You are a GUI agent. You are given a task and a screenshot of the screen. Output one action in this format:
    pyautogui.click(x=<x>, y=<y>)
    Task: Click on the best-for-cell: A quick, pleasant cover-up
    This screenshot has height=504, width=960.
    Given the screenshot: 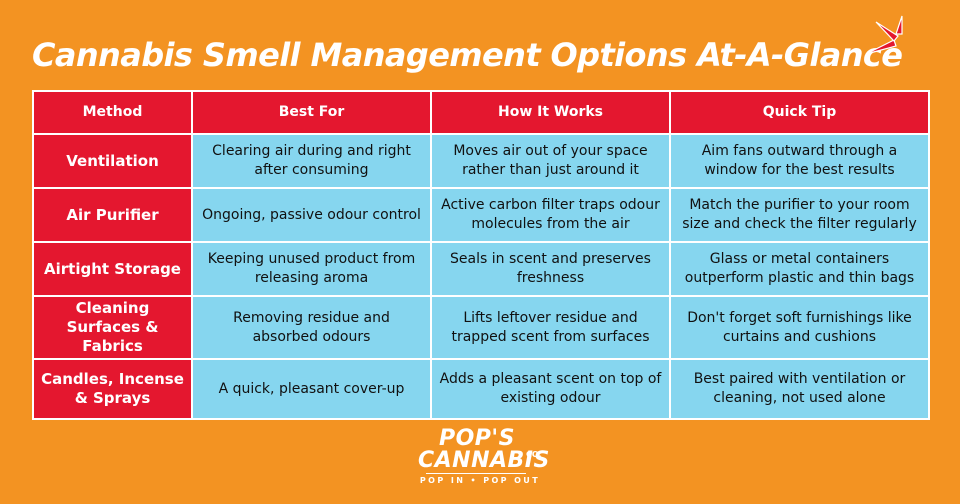 What is the action you would take?
    pyautogui.click(x=311, y=389)
    